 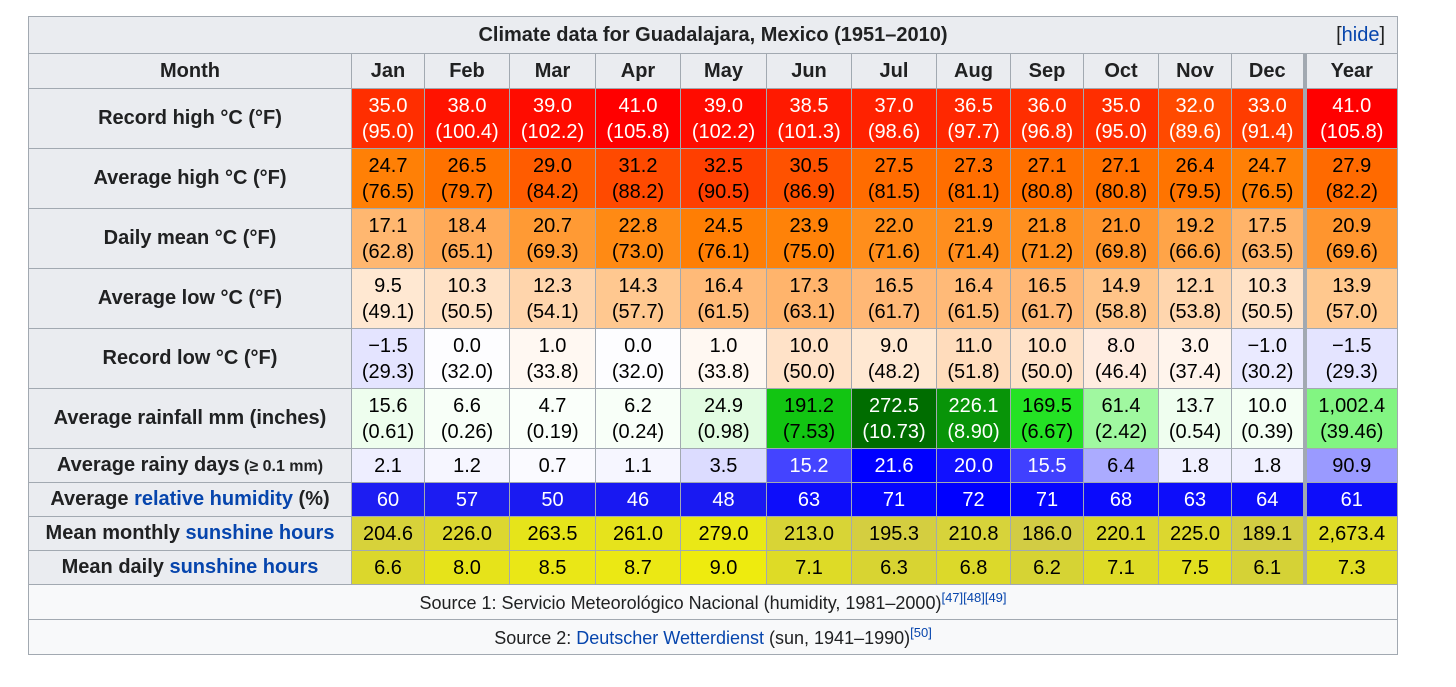 What do you see at coordinates (467, 311) in the screenshot?
I see `value-fahrenheit: (50.5)` at bounding box center [467, 311].